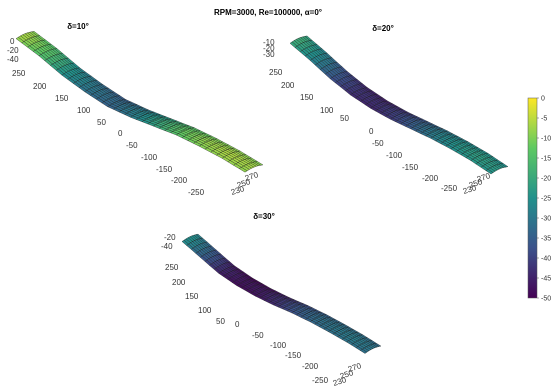 This screenshot has width=559, height=388. Describe the element at coordinates (268, 12) in the screenshot. I see `figure-title: RPM=3000, Re=100000, α=0°` at that location.